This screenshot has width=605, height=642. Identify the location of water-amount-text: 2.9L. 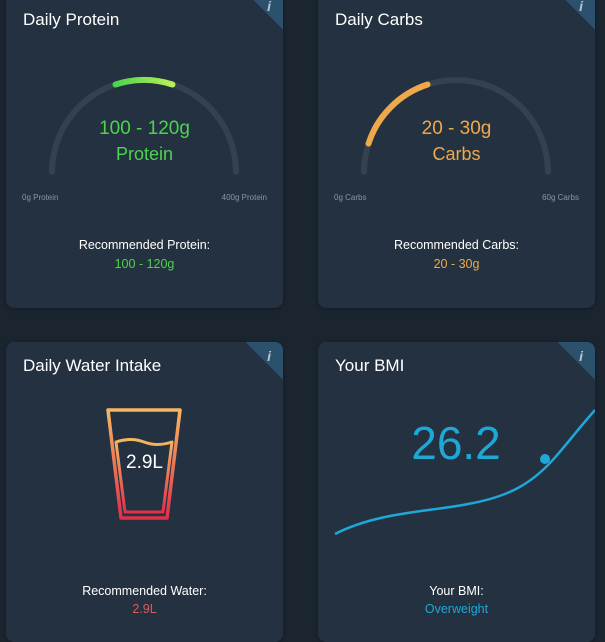
(144, 462).